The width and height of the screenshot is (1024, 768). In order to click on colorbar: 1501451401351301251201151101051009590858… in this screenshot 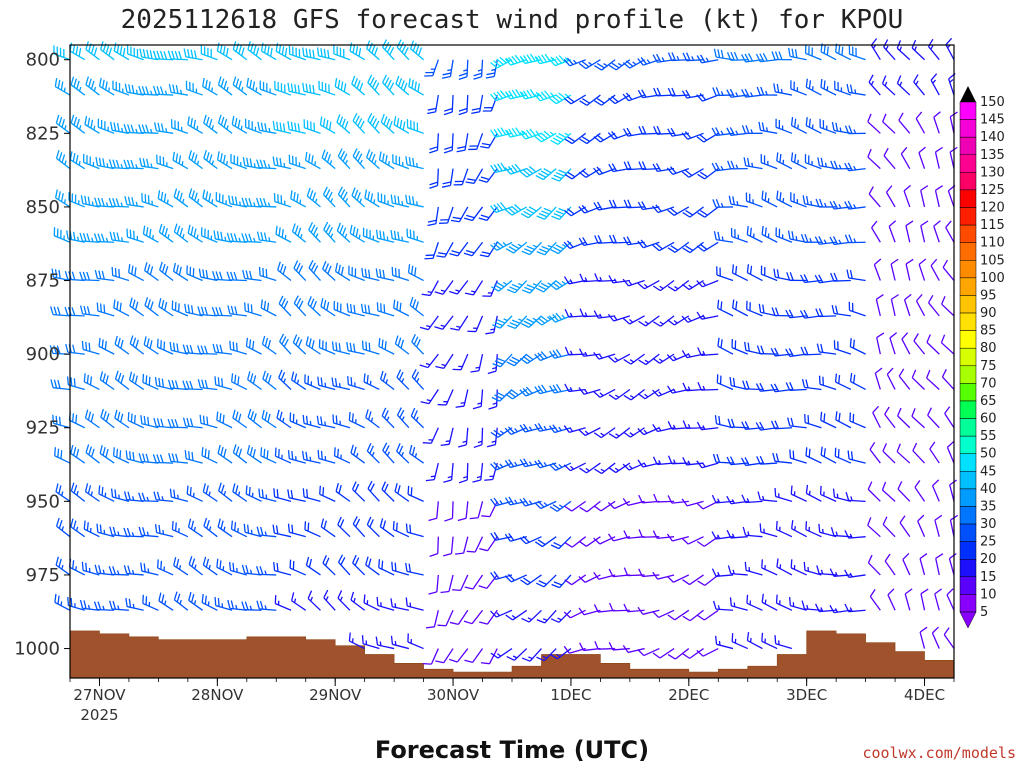, I will do `click(982, 357)`.